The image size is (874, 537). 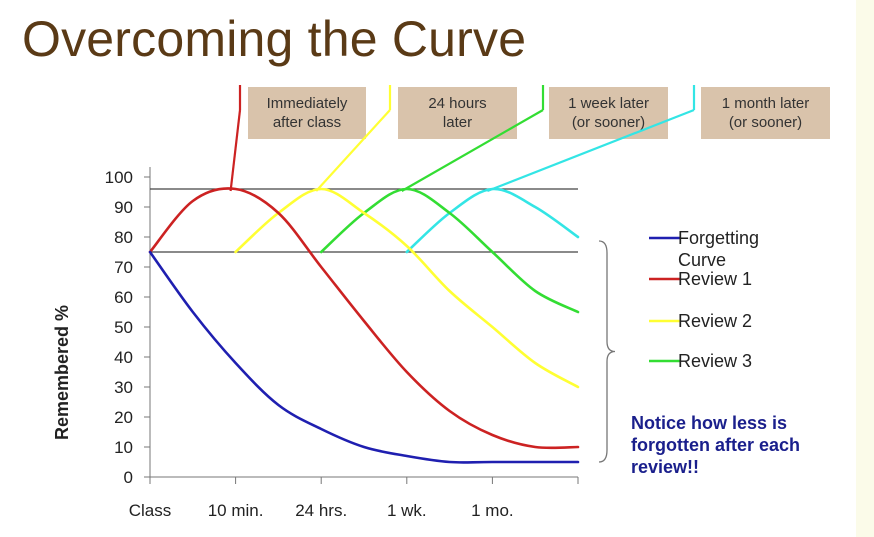 I want to click on brace, so click(x=607, y=351).